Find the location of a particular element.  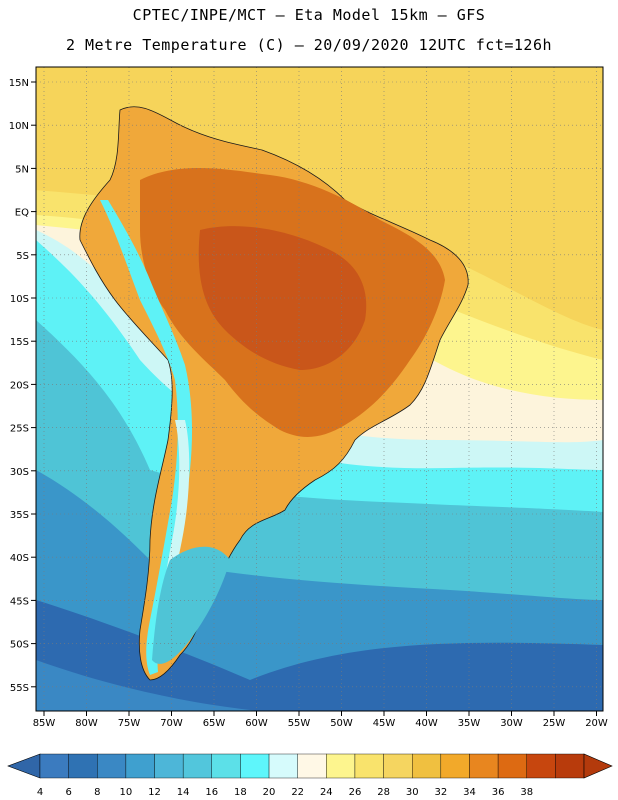

colorbar-tick-label: 10 is located at coordinates (126, 792).